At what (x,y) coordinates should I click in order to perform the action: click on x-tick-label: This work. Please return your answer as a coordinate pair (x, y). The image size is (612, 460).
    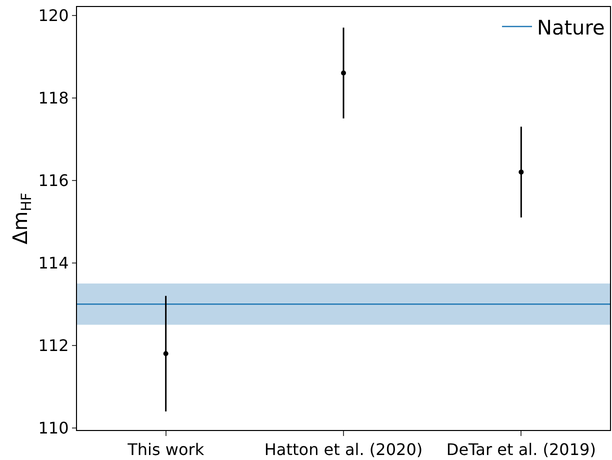
    Looking at the image, I should click on (165, 450).